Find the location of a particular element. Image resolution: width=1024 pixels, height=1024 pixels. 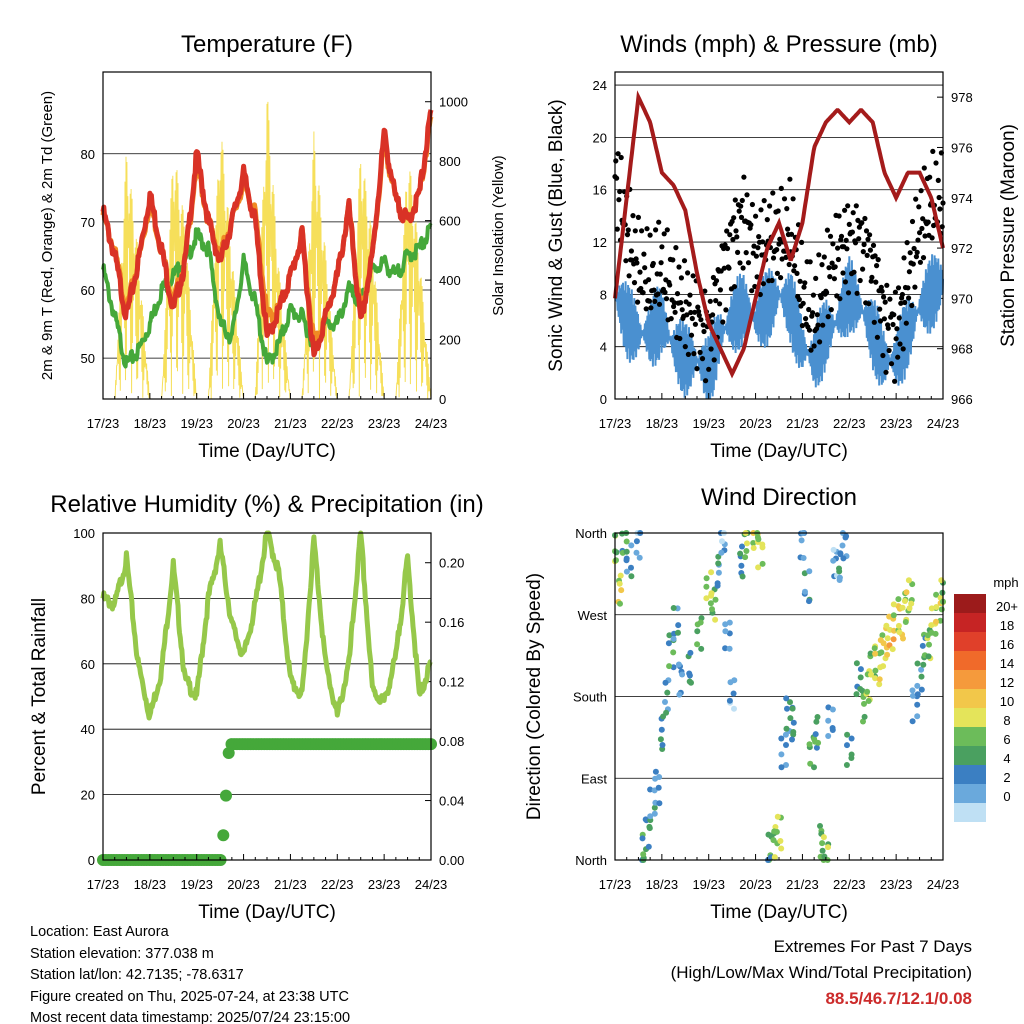

x-tick-label-rh-2: 19/23 is located at coordinates (196, 884).